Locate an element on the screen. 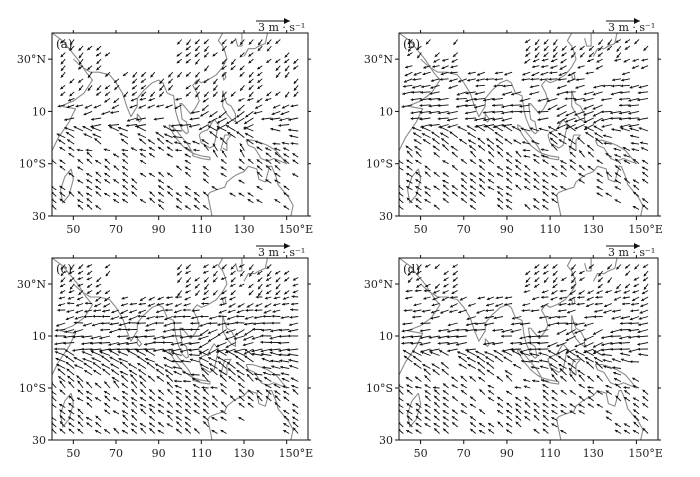 This screenshot has height=477, width=700. lat-tick-label: 30 is located at coordinates (39, 216).